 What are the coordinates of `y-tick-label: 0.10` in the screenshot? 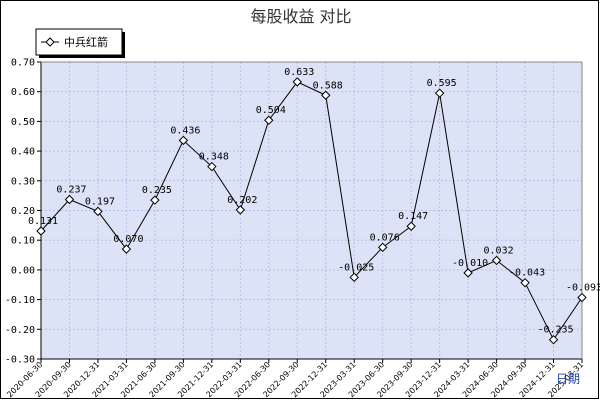 It's located at (23, 241).